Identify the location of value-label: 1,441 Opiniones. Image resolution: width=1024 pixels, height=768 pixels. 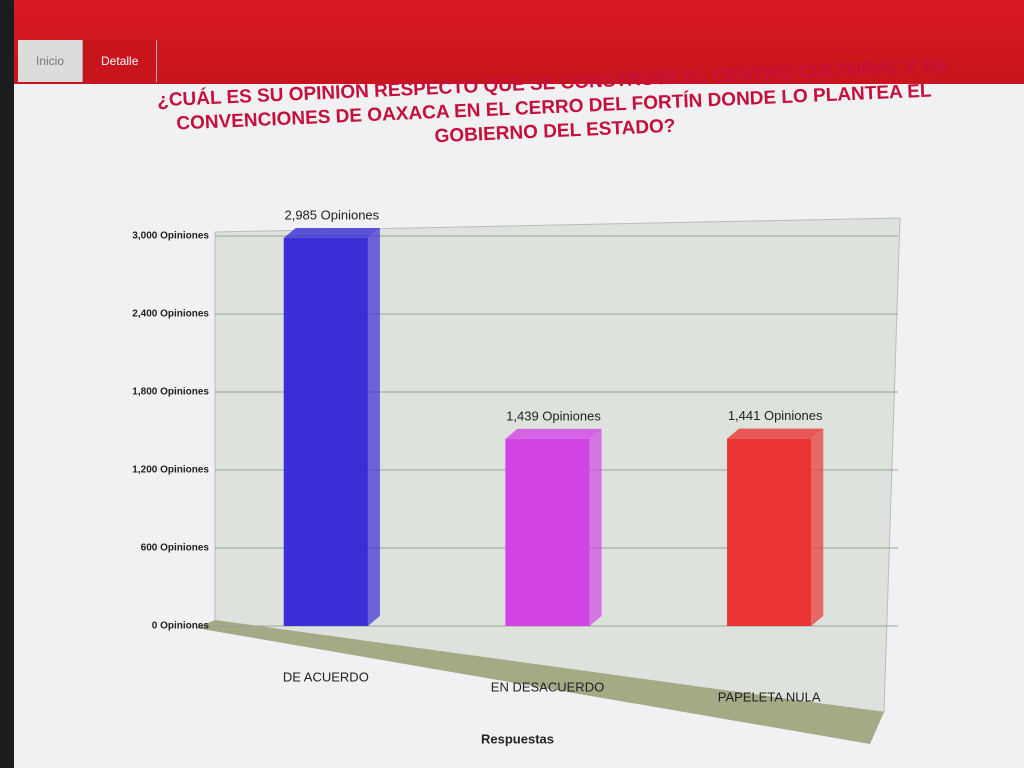
(775, 415).